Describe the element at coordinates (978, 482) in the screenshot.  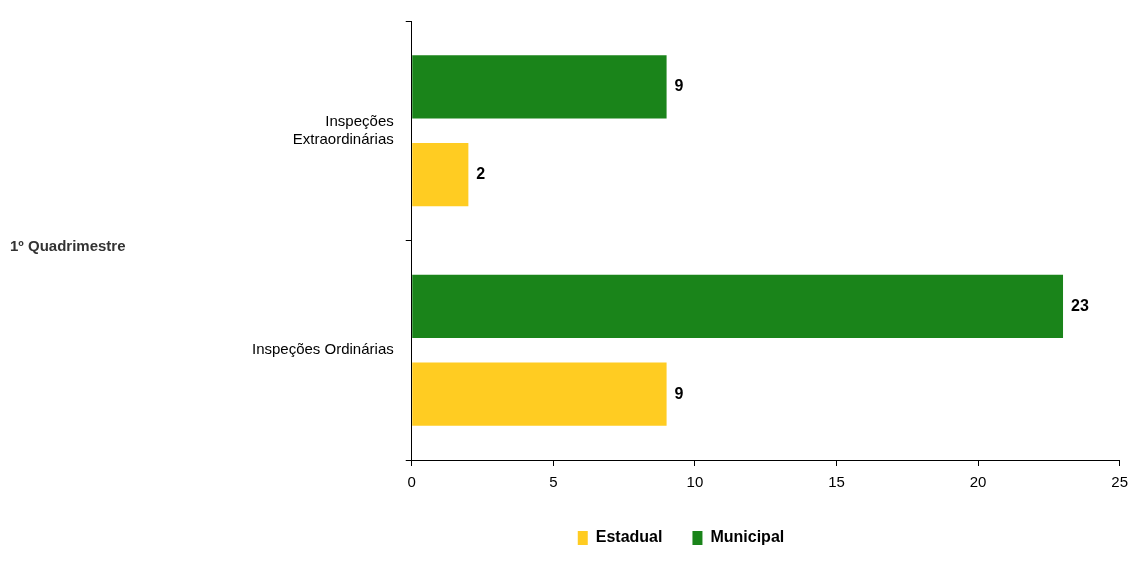
I see `x-tick-label: 20` at that location.